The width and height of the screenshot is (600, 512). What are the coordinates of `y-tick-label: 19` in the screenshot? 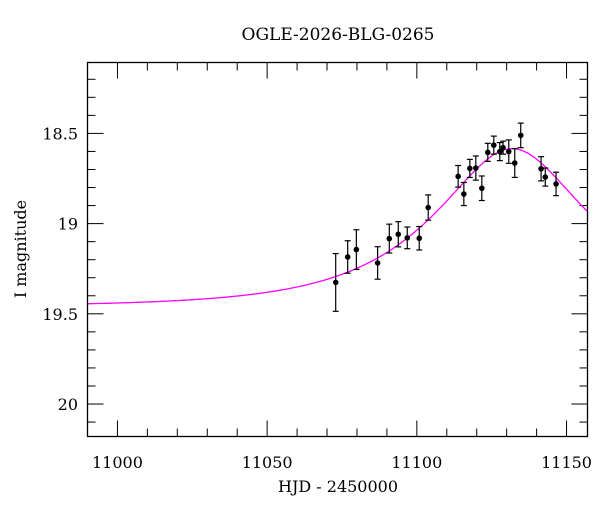 It's located at (68, 224).